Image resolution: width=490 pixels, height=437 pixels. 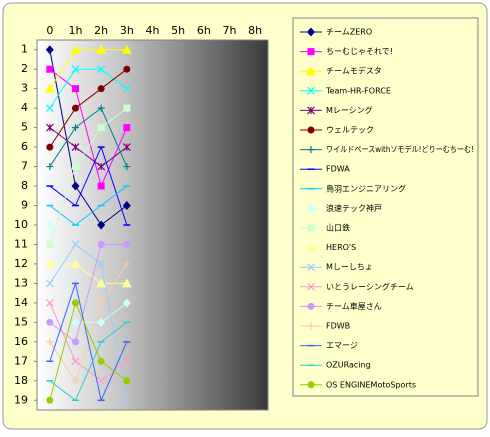 I want to click on y-tick-label: 19, so click(x=21, y=399).